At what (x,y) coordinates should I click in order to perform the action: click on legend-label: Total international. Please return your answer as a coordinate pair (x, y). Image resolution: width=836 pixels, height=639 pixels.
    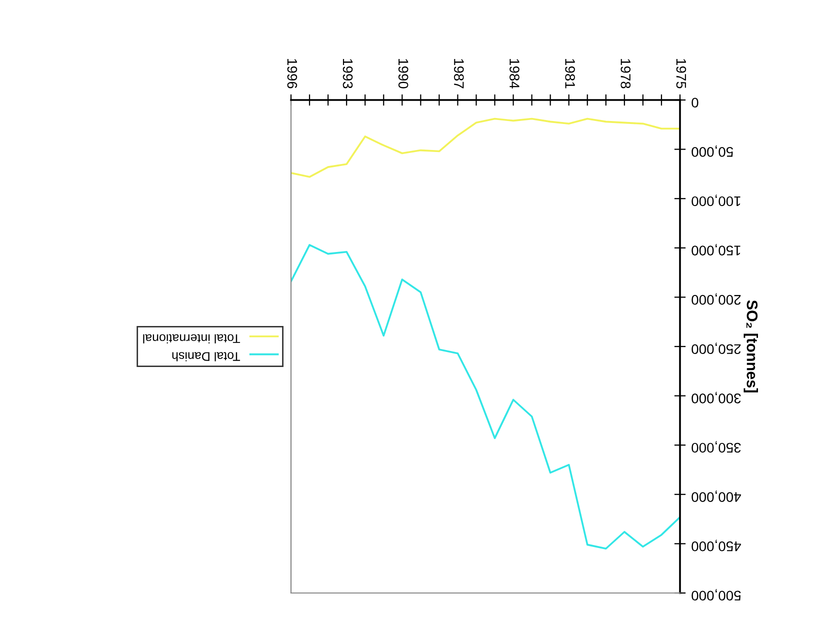
    Looking at the image, I should click on (191, 339).